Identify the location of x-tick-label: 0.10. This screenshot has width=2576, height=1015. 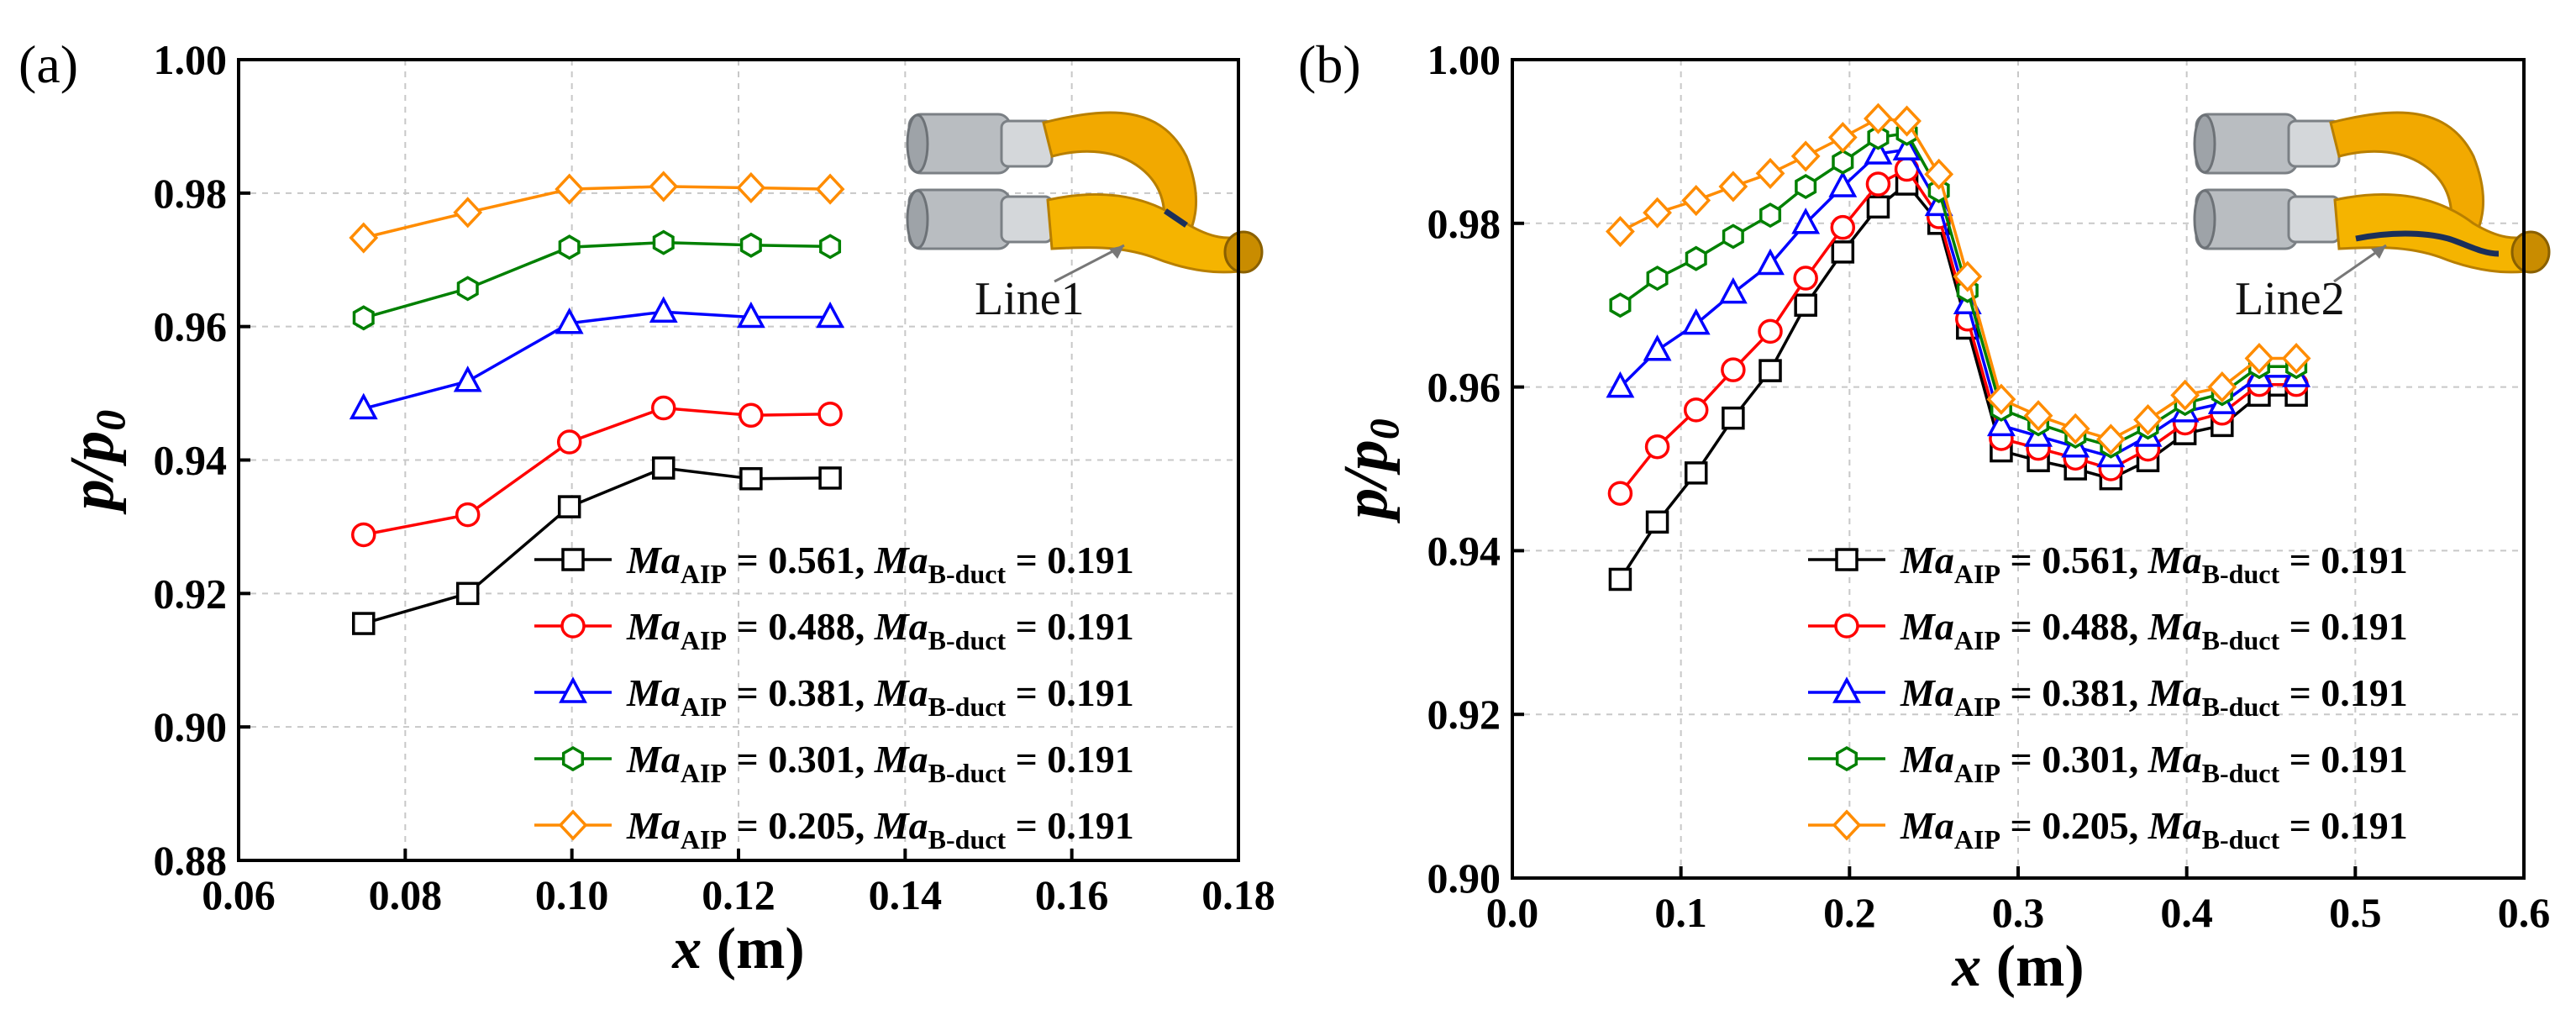
(572, 894).